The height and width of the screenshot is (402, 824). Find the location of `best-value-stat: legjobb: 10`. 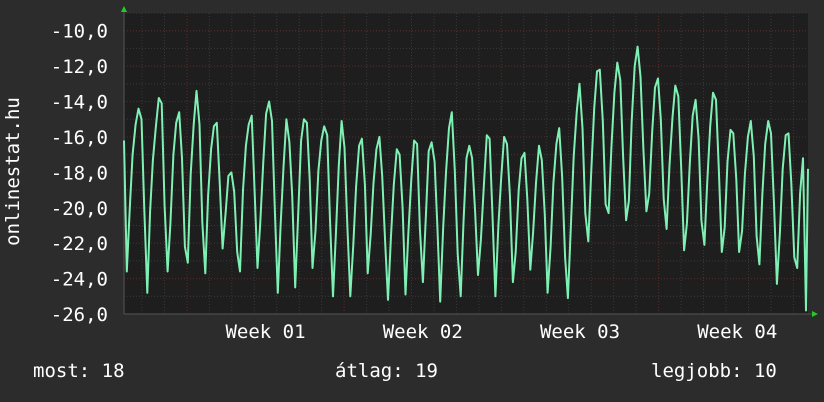

best-value-stat: legjobb: 10 is located at coordinates (714, 371).